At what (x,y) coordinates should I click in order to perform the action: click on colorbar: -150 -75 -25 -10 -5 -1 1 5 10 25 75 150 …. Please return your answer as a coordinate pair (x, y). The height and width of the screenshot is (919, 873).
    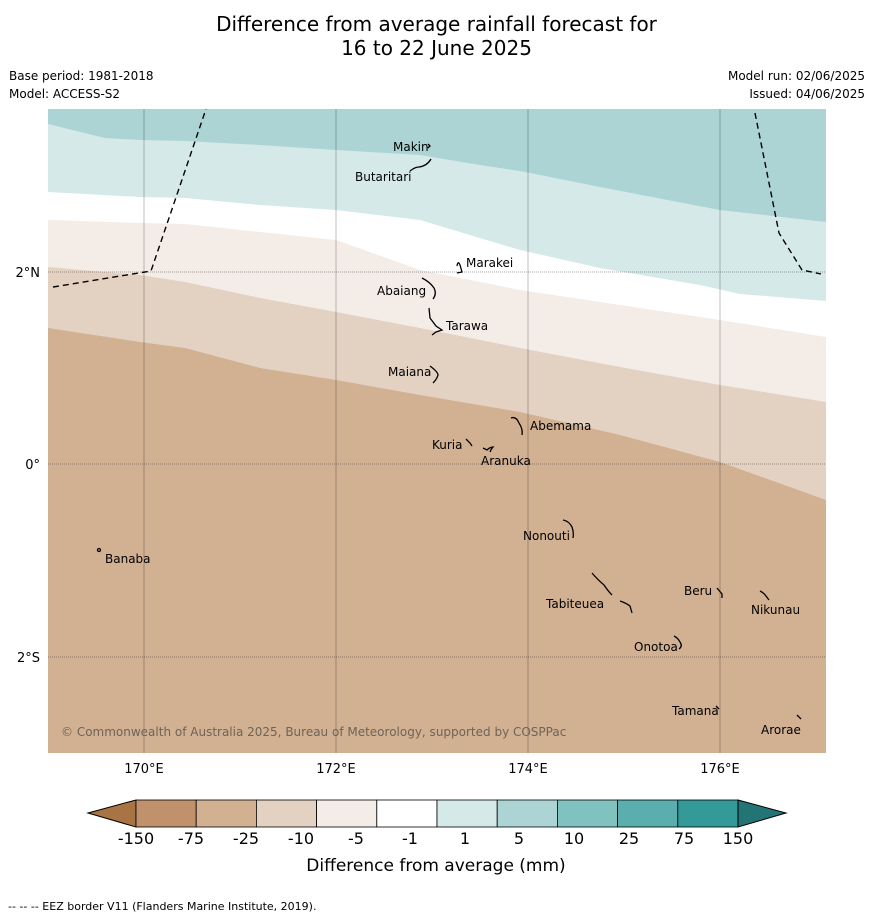
    Looking at the image, I should click on (437, 837).